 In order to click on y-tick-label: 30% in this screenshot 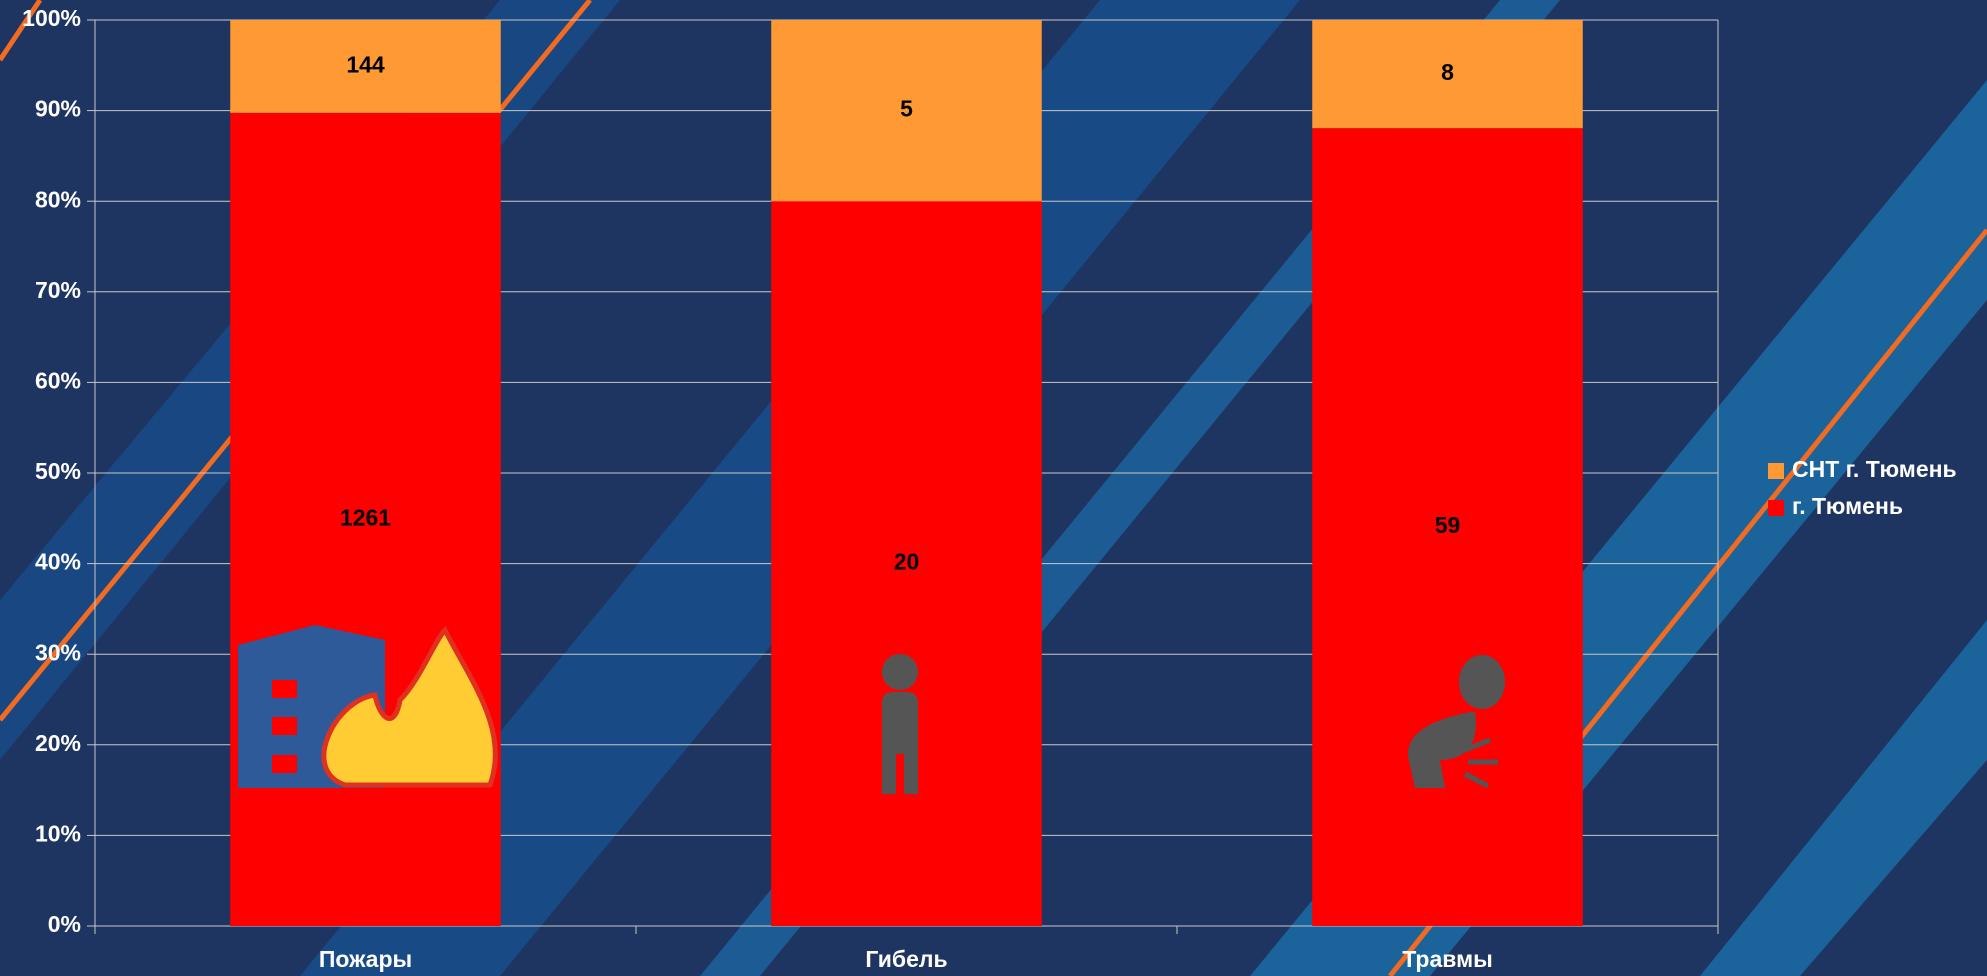, I will do `click(58, 652)`.